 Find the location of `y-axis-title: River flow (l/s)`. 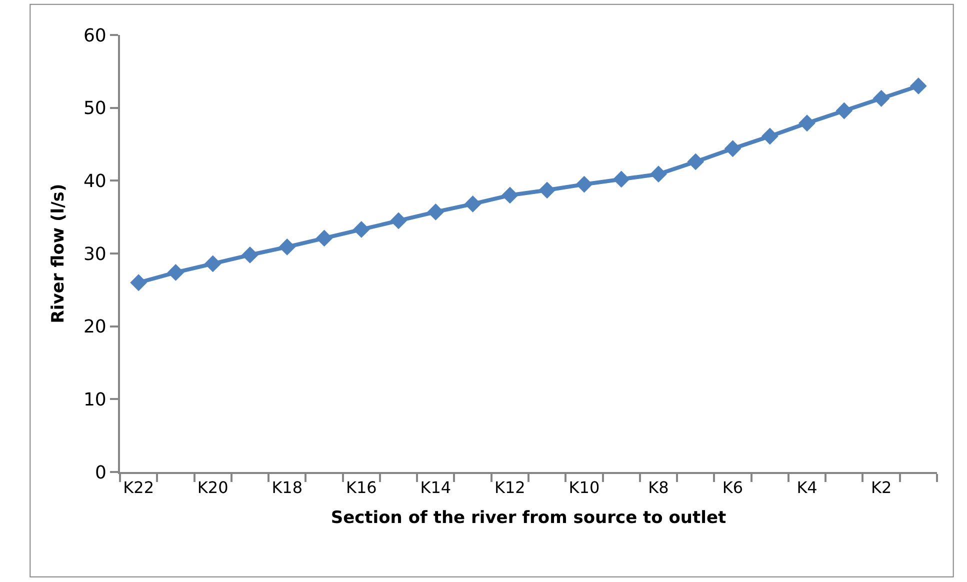

y-axis-title: River flow (l/s) is located at coordinates (58, 254).